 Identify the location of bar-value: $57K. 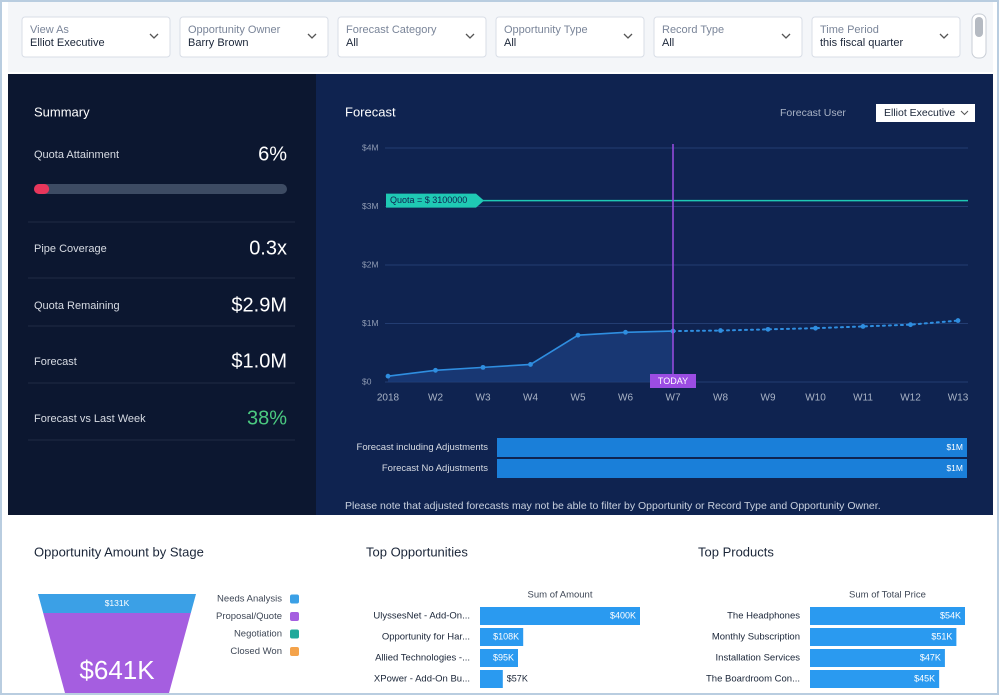
(517, 678).